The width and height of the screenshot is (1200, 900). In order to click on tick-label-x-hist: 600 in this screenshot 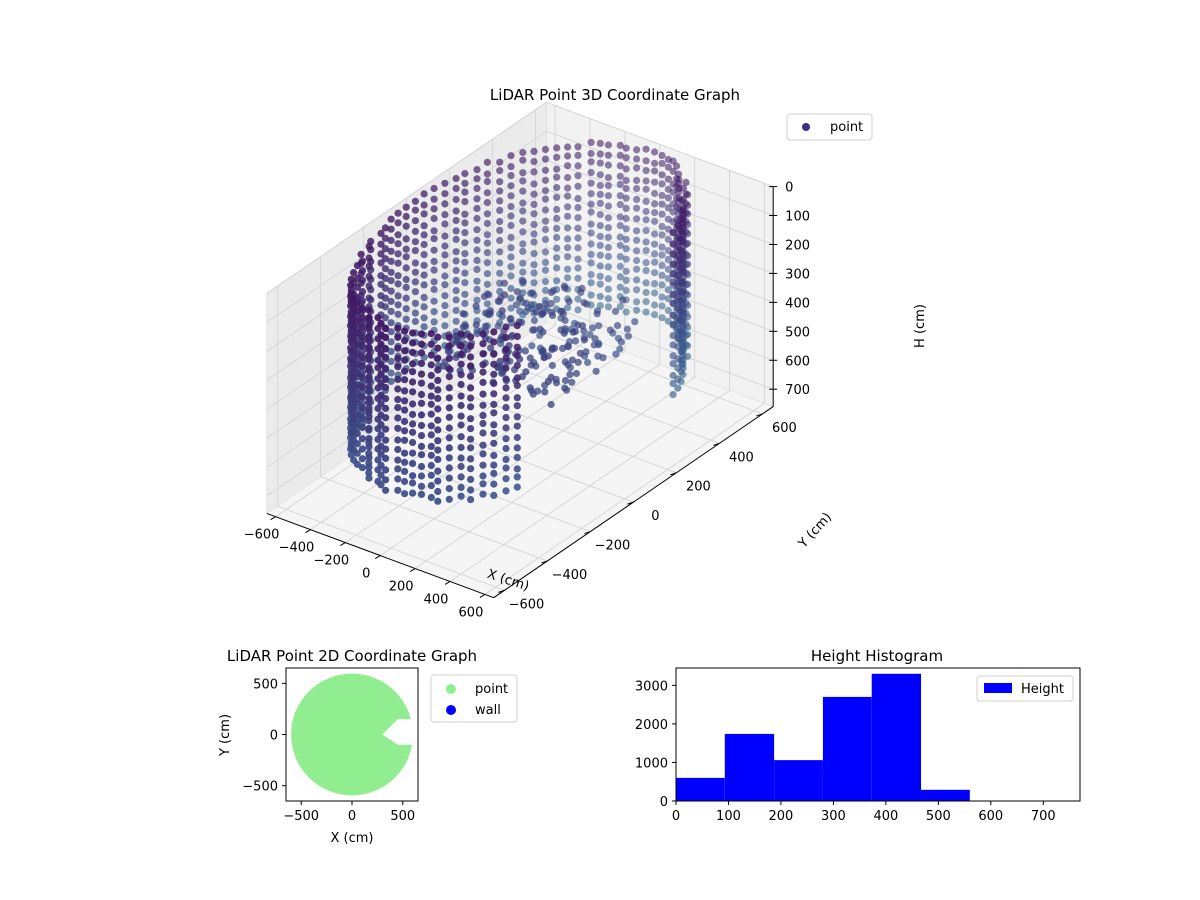, I will do `click(990, 816)`.